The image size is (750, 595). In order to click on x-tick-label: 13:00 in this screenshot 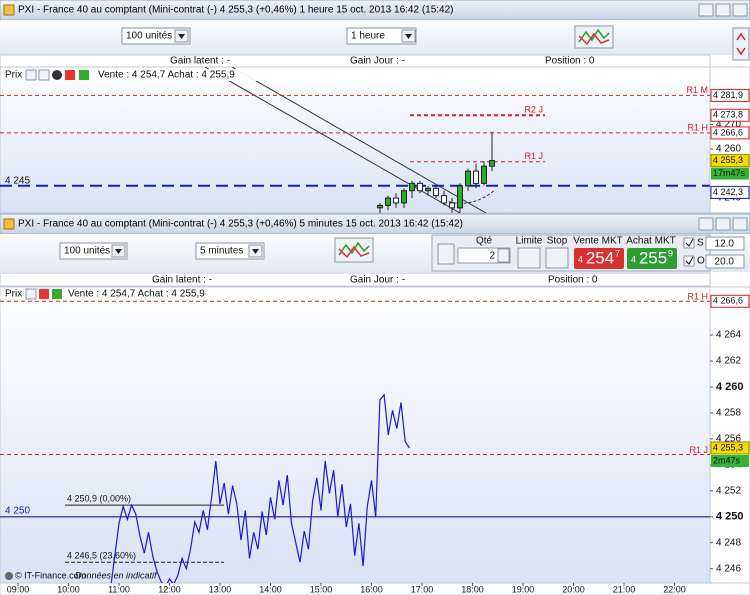, I will do `click(220, 589)`.